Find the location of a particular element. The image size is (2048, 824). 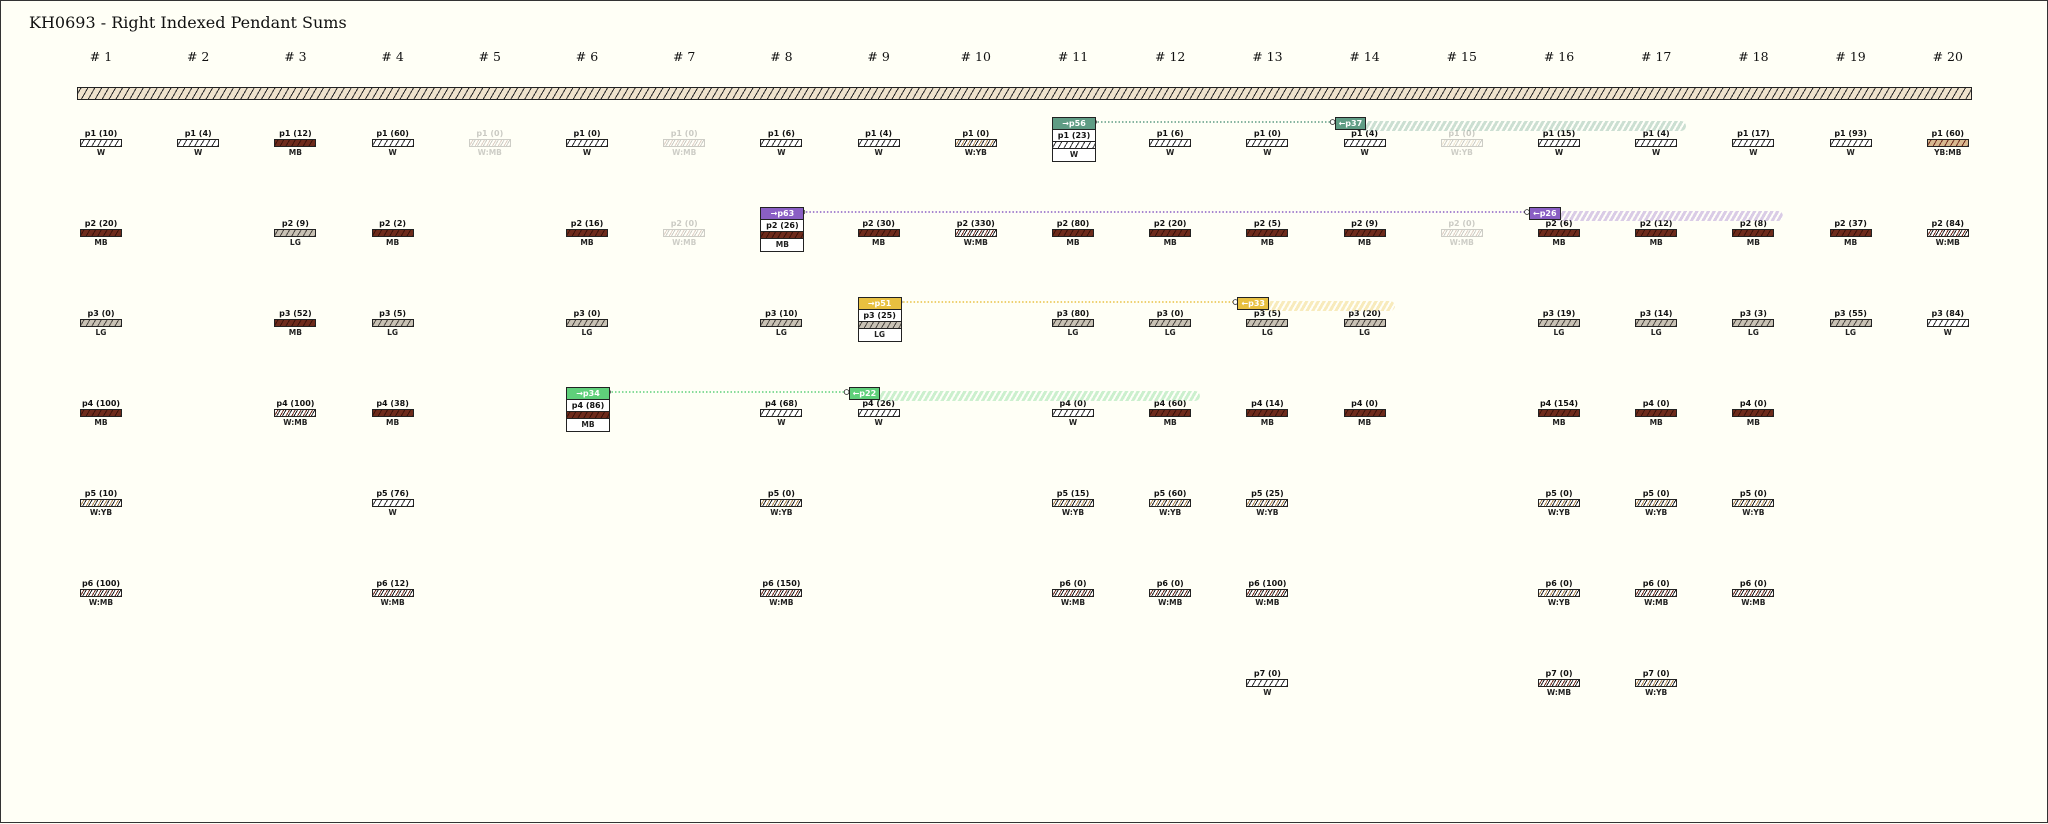

target-sum-tag: ←p26 is located at coordinates (1545, 213).